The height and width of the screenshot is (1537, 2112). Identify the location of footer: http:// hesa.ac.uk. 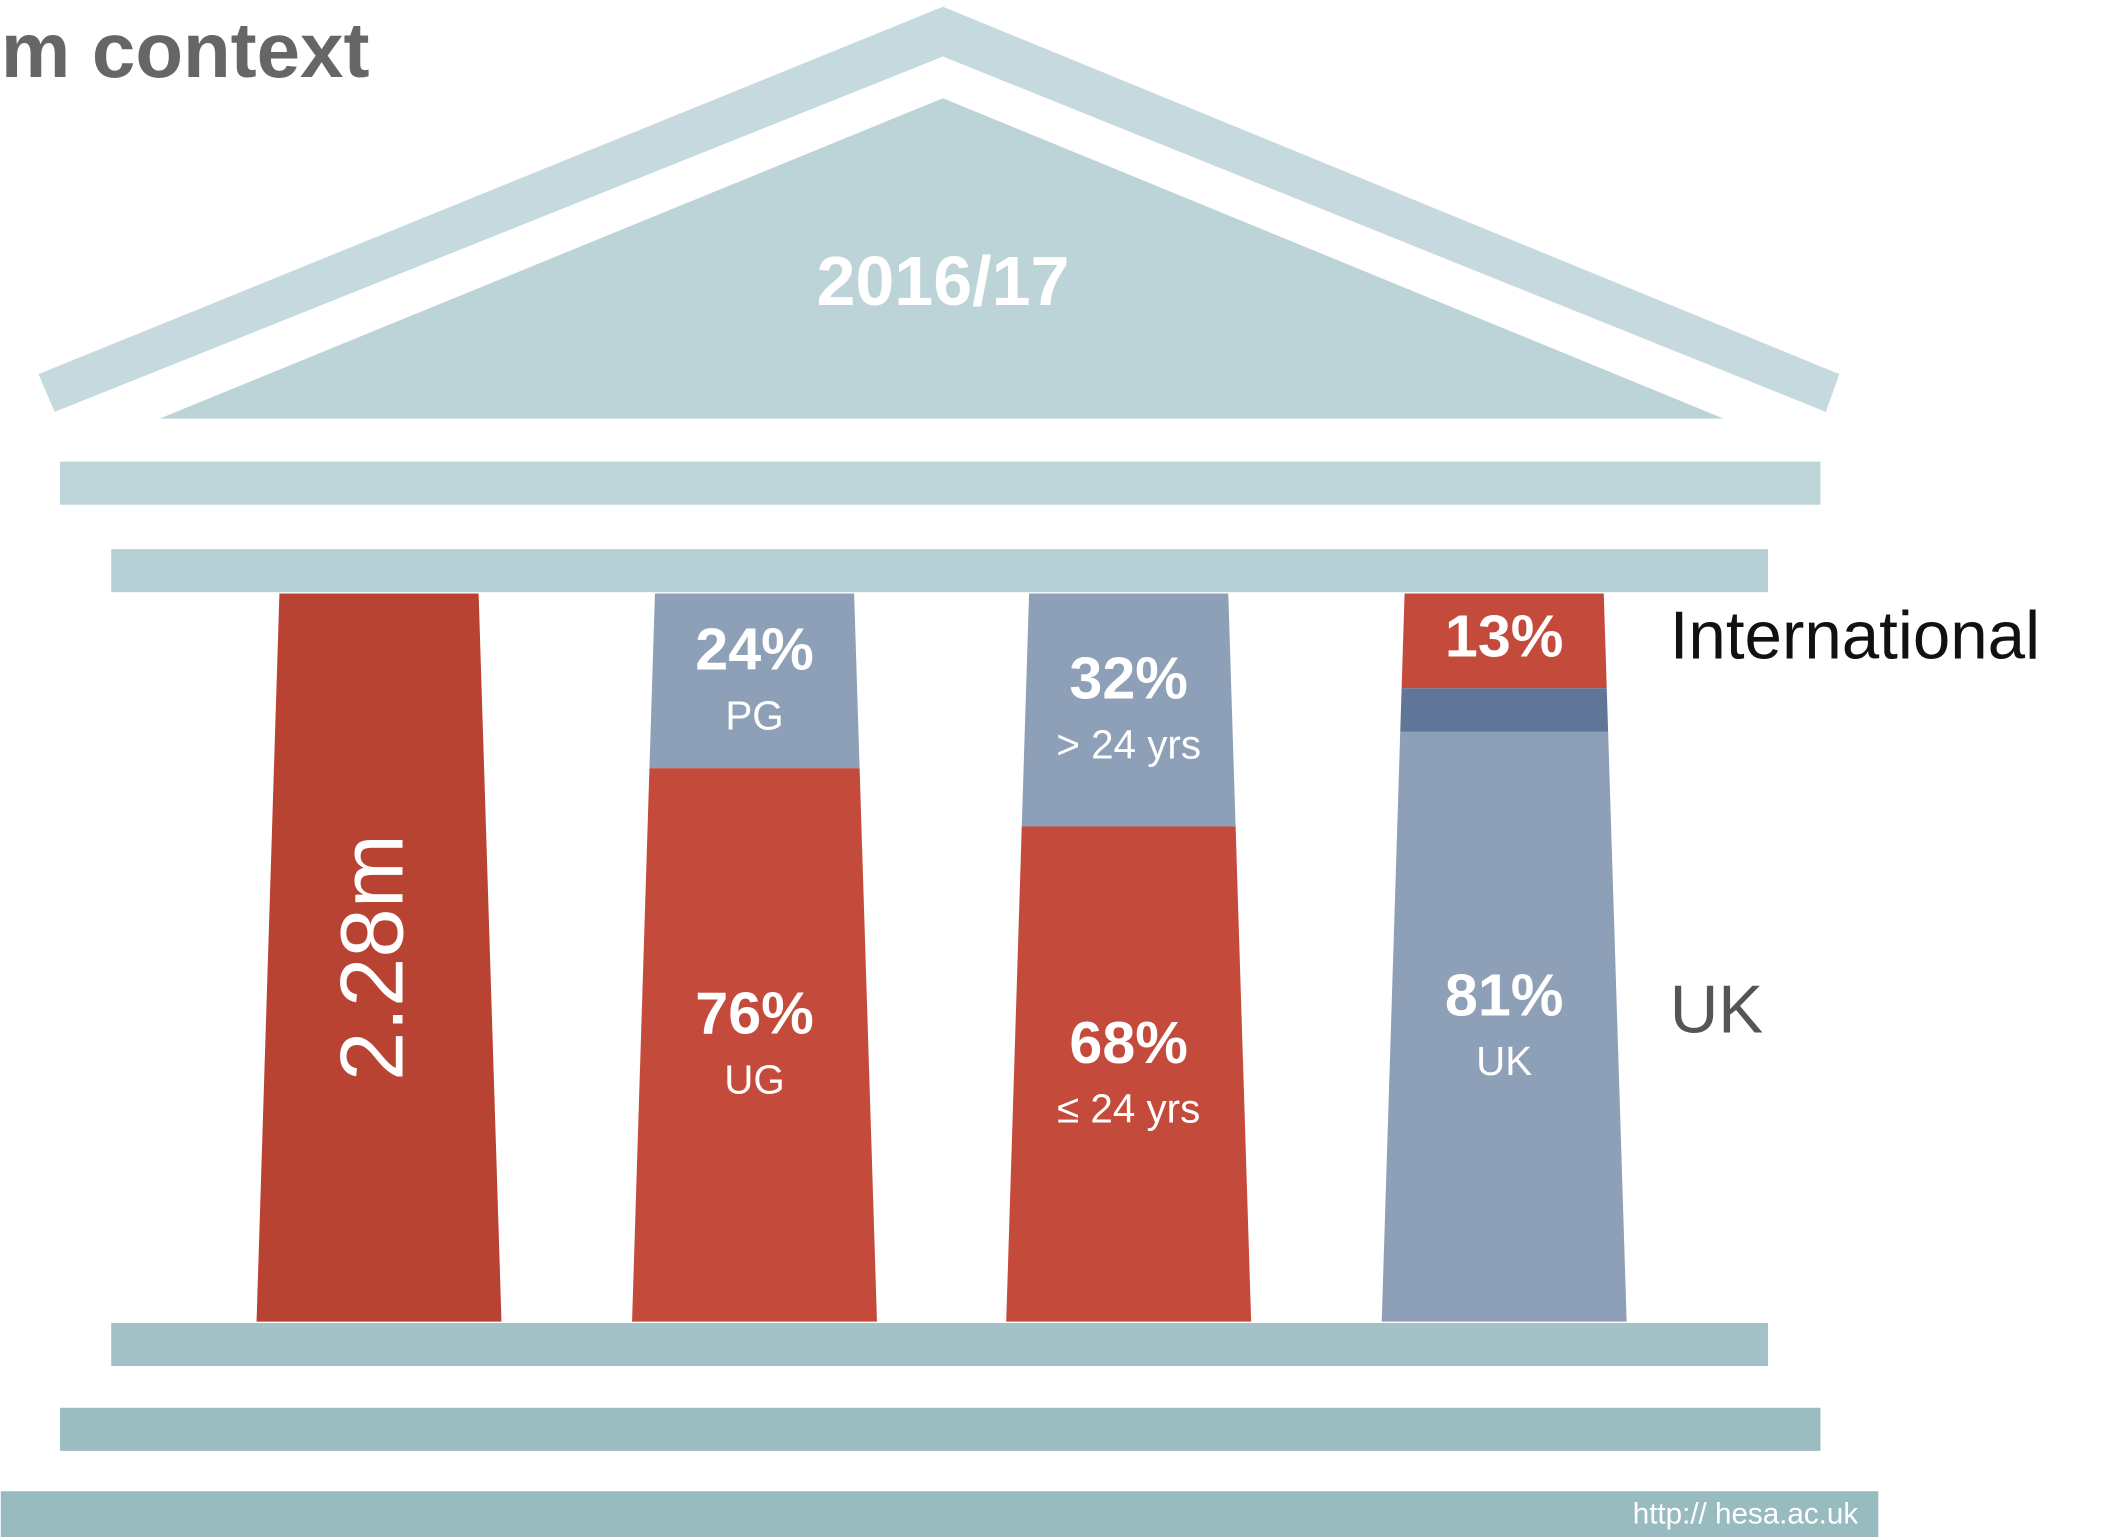
(1746, 1513).